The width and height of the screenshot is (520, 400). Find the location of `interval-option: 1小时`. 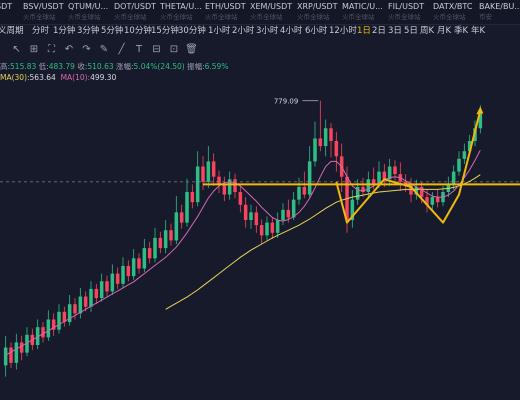

interval-option: 1小时 is located at coordinates (219, 31).